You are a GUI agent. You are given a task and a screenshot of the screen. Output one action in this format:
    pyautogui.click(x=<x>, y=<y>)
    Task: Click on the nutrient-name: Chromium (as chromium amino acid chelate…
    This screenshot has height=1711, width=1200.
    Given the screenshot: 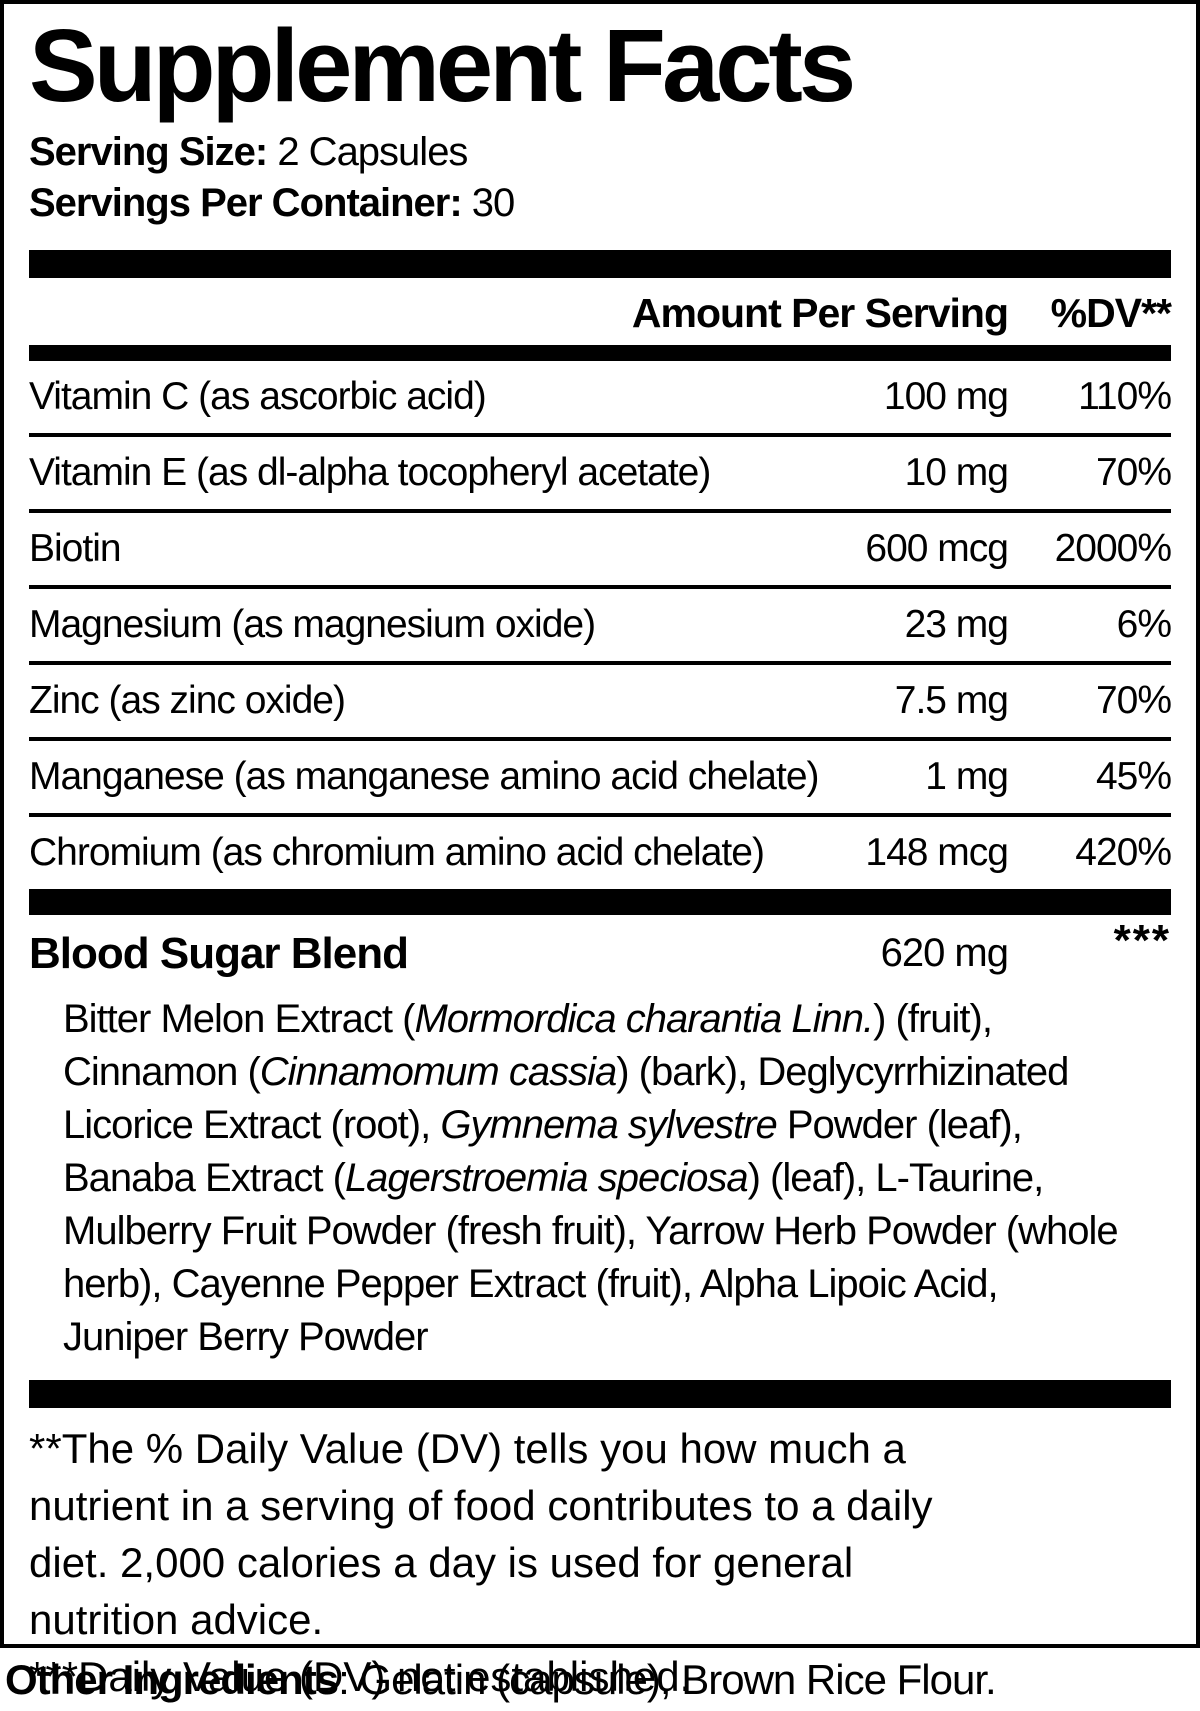 What is the action you would take?
    pyautogui.click(x=397, y=852)
    